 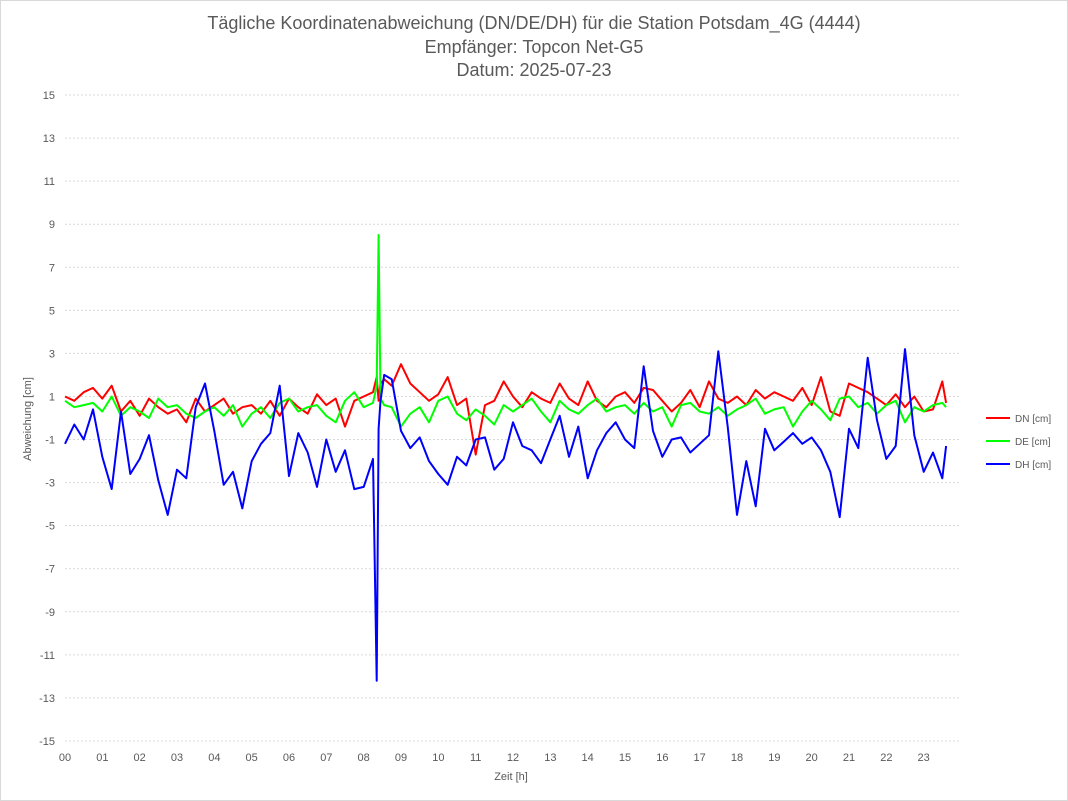 I want to click on x-tick-label: 03, so click(x=177, y=758).